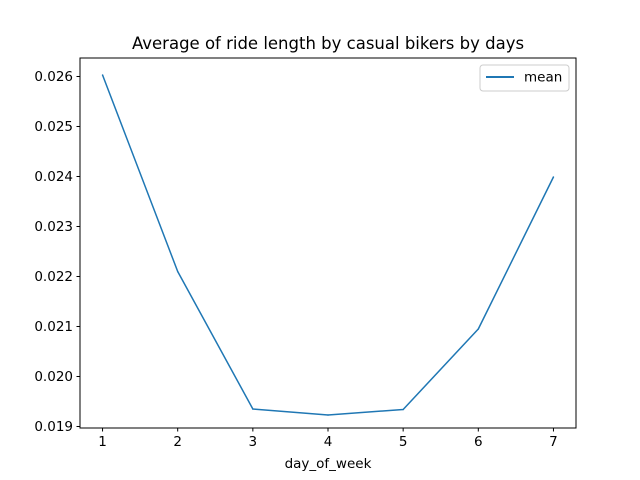  Describe the element at coordinates (403, 442) in the screenshot. I see `x-tick-label: 5` at that location.